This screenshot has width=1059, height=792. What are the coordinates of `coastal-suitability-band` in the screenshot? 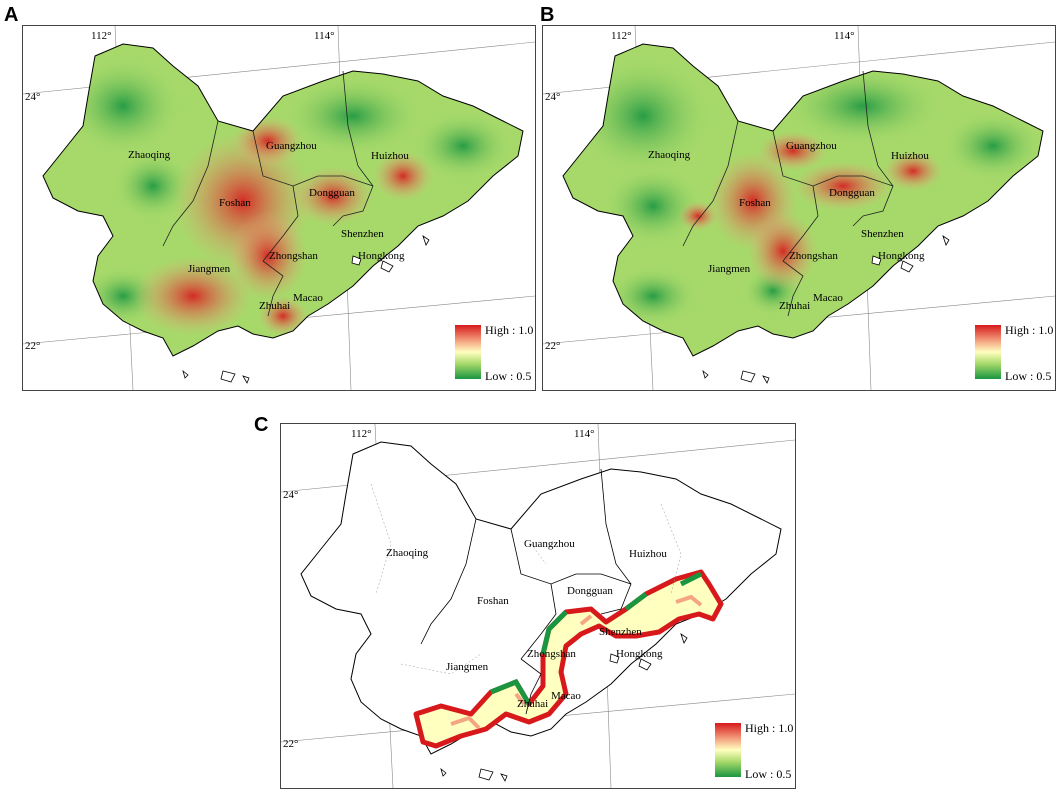 It's located at (568, 659).